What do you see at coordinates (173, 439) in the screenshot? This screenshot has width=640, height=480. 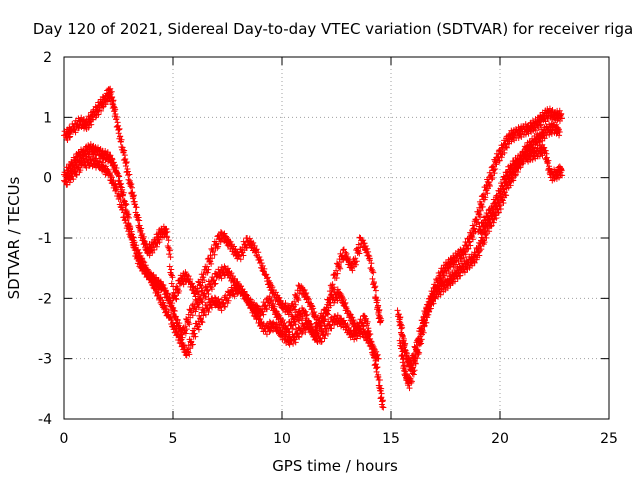 I see `x-tick-label: 5` at bounding box center [173, 439].